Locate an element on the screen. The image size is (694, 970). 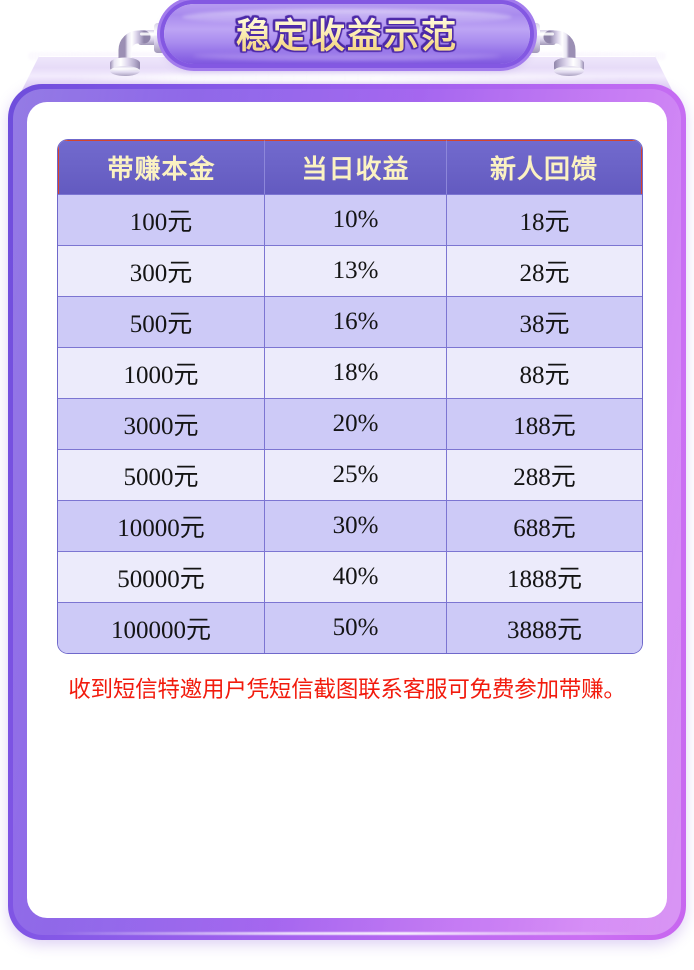
cell-daily-return: 40% is located at coordinates (356, 576).